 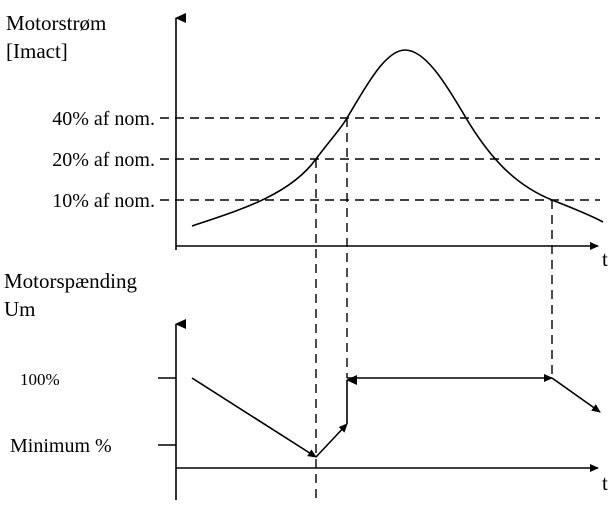 What do you see at coordinates (331, 440) in the screenshot?
I see `voltage-ramp-up` at bounding box center [331, 440].